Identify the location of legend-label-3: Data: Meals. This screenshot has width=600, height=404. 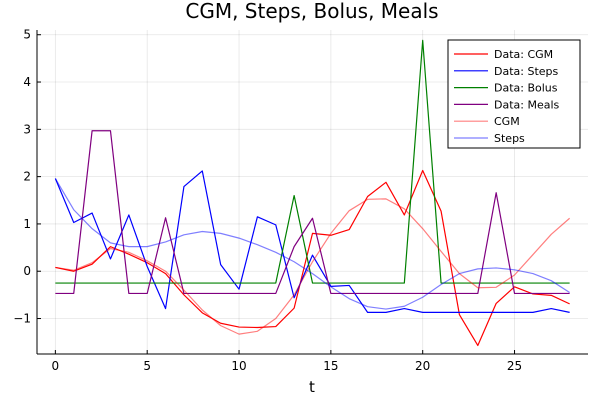
(527, 104).